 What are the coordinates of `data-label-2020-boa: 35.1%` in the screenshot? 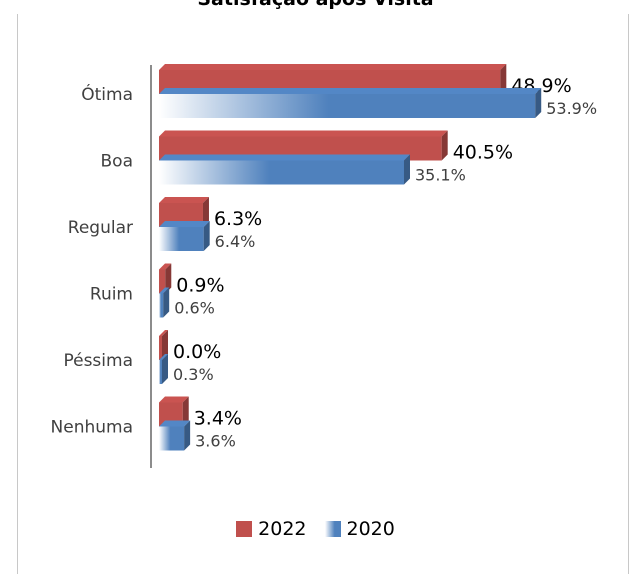 It's located at (440, 175).